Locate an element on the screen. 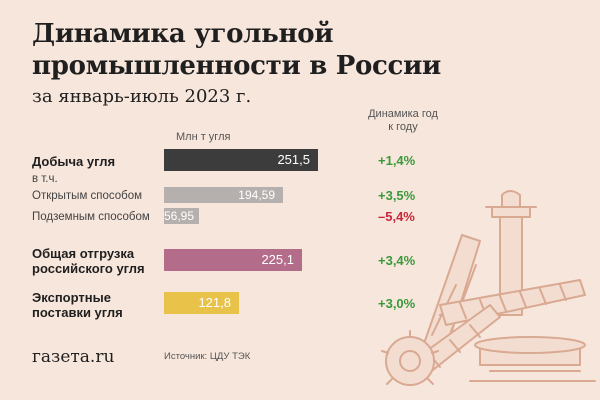 This screenshot has width=600, height=400. change-shipment: +3,4% is located at coordinates (397, 260).